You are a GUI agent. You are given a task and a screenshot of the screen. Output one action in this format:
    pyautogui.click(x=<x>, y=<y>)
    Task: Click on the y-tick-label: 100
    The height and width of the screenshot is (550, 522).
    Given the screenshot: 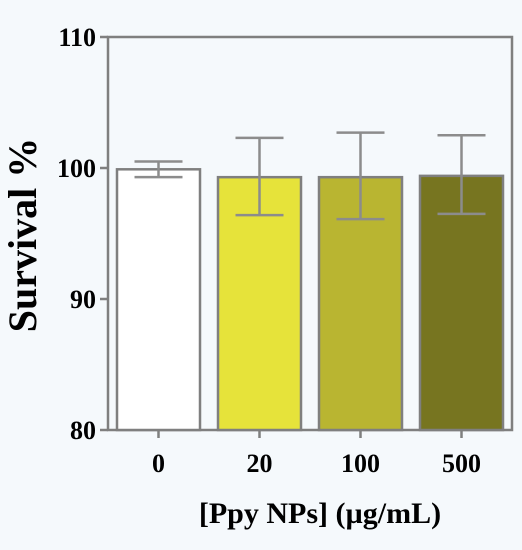 What is the action you would take?
    pyautogui.click(x=76, y=168)
    